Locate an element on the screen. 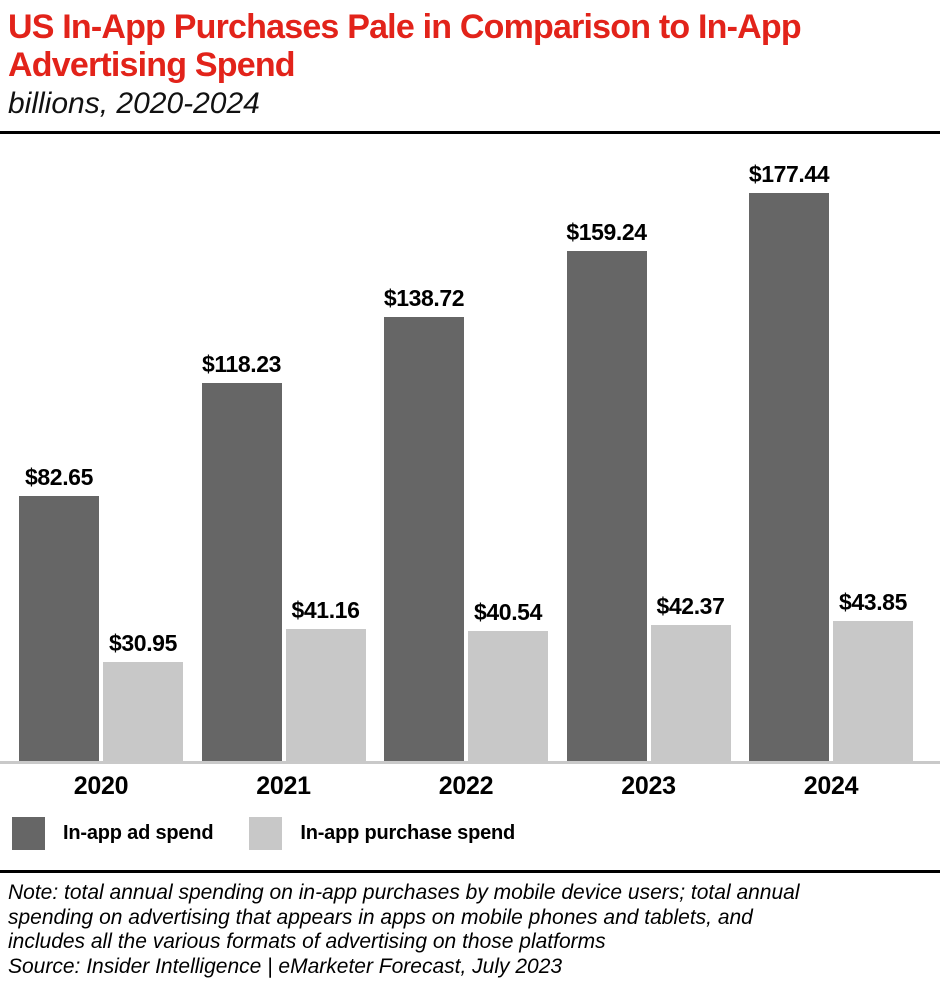 The height and width of the screenshot is (986, 940). ad-spend-bar-2022 is located at coordinates (424, 539).